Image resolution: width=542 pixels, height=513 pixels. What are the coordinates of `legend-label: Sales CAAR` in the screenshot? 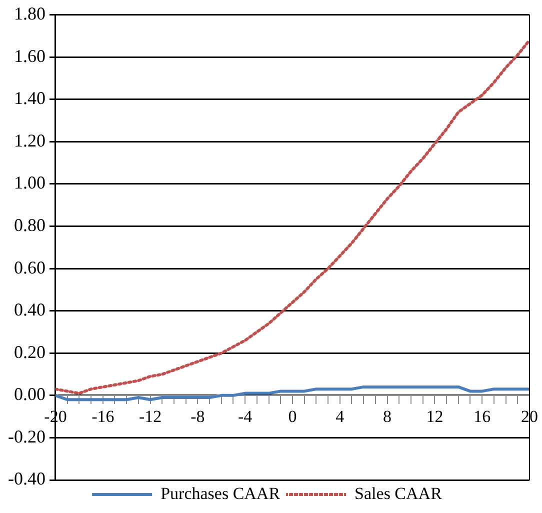 It's located at (398, 493).